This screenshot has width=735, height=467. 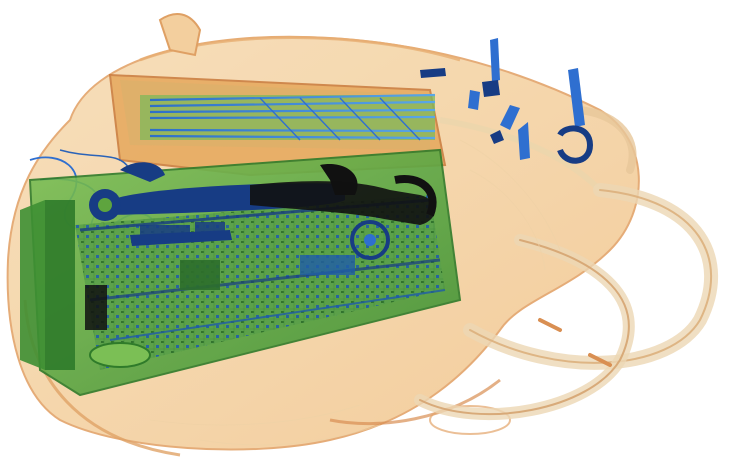 What do you see at coordinates (507, 101) in the screenshot?
I see `carabiner-clip` at bounding box center [507, 101].